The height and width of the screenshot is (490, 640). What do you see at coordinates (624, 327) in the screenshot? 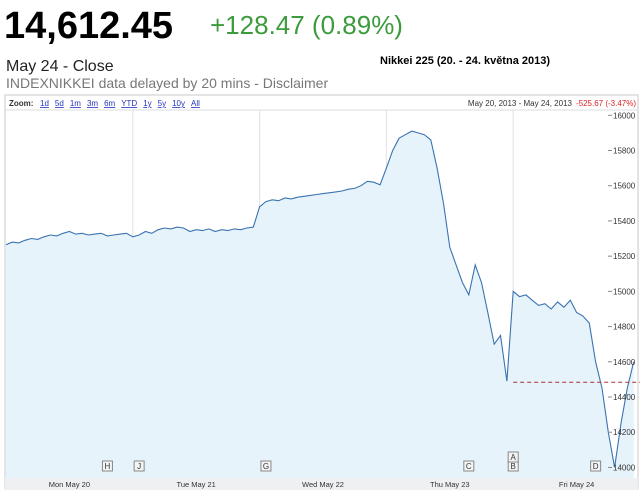
I see `y-tick-label: 14800` at bounding box center [624, 327].